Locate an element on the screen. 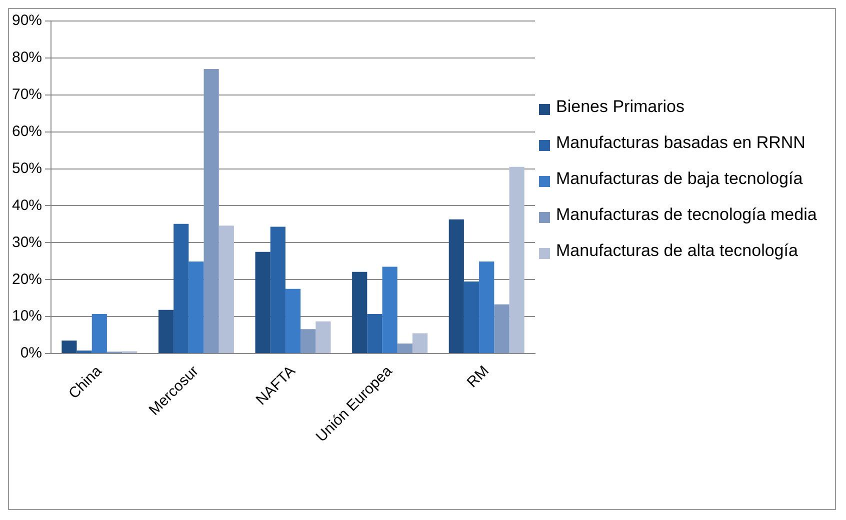 The image size is (846, 520). x-tick-label: RM is located at coordinates (478, 377).